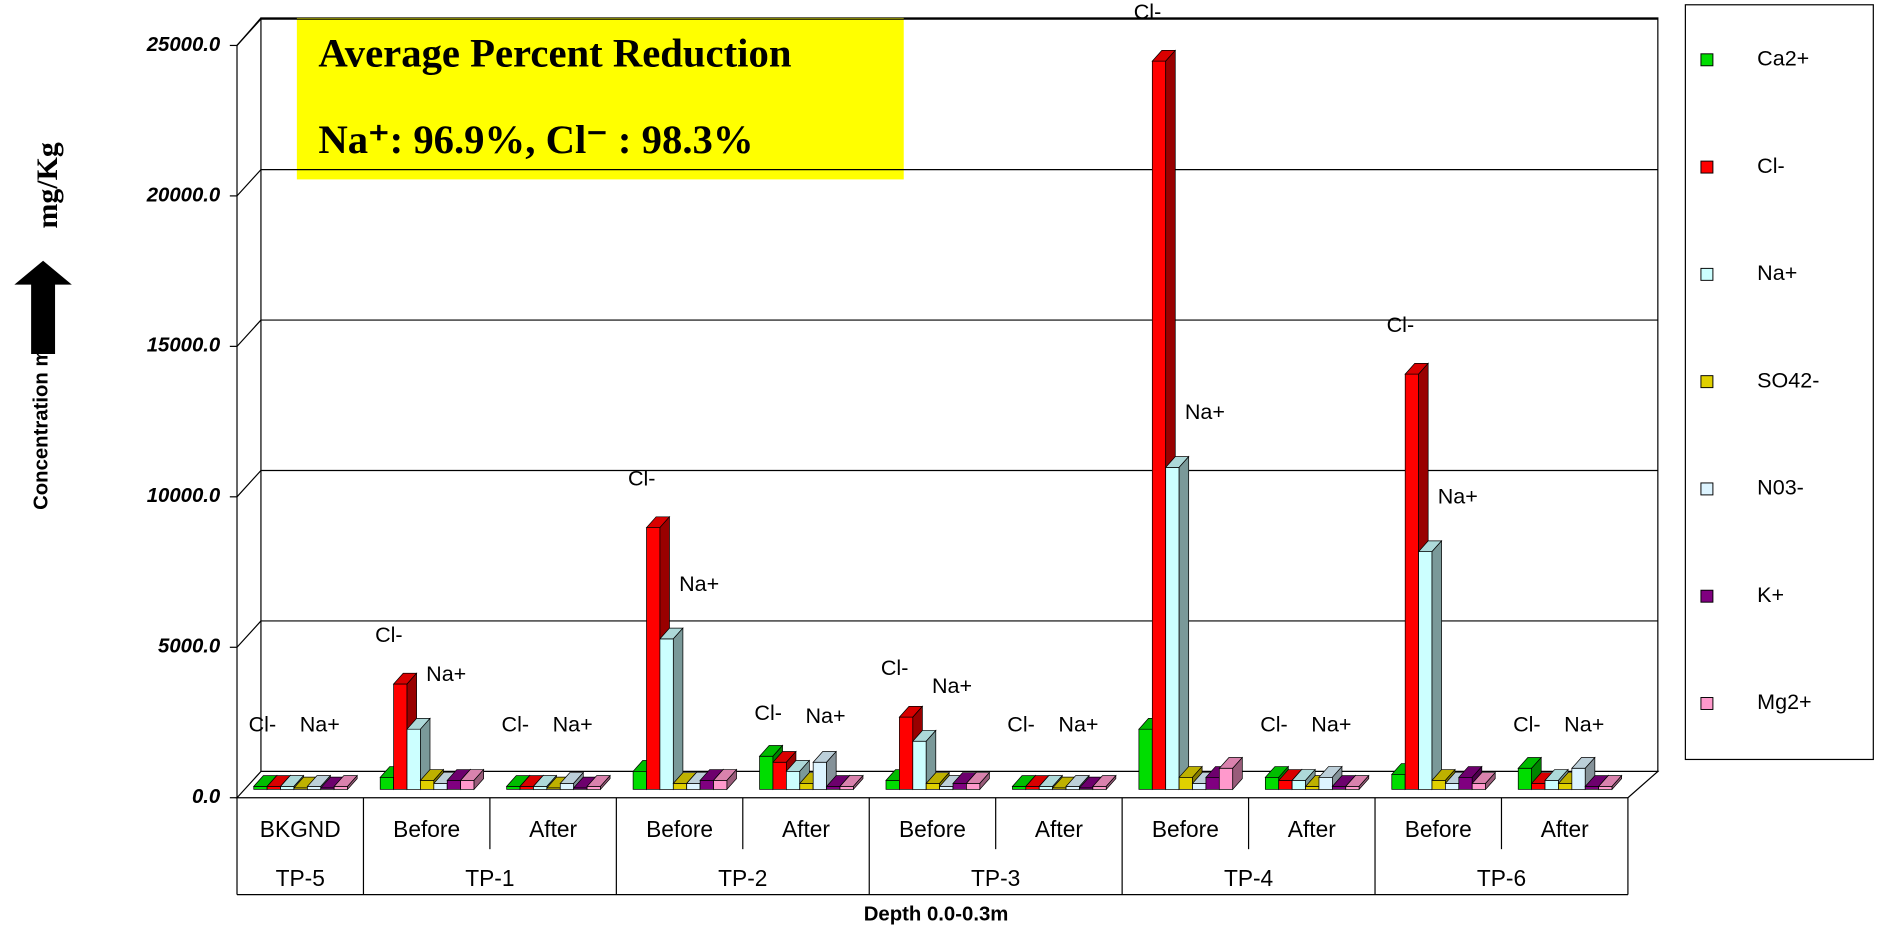 This screenshot has height=928, width=1877. What do you see at coordinates (1770, 166) in the screenshot?
I see `legend-label: Cl-` at bounding box center [1770, 166].